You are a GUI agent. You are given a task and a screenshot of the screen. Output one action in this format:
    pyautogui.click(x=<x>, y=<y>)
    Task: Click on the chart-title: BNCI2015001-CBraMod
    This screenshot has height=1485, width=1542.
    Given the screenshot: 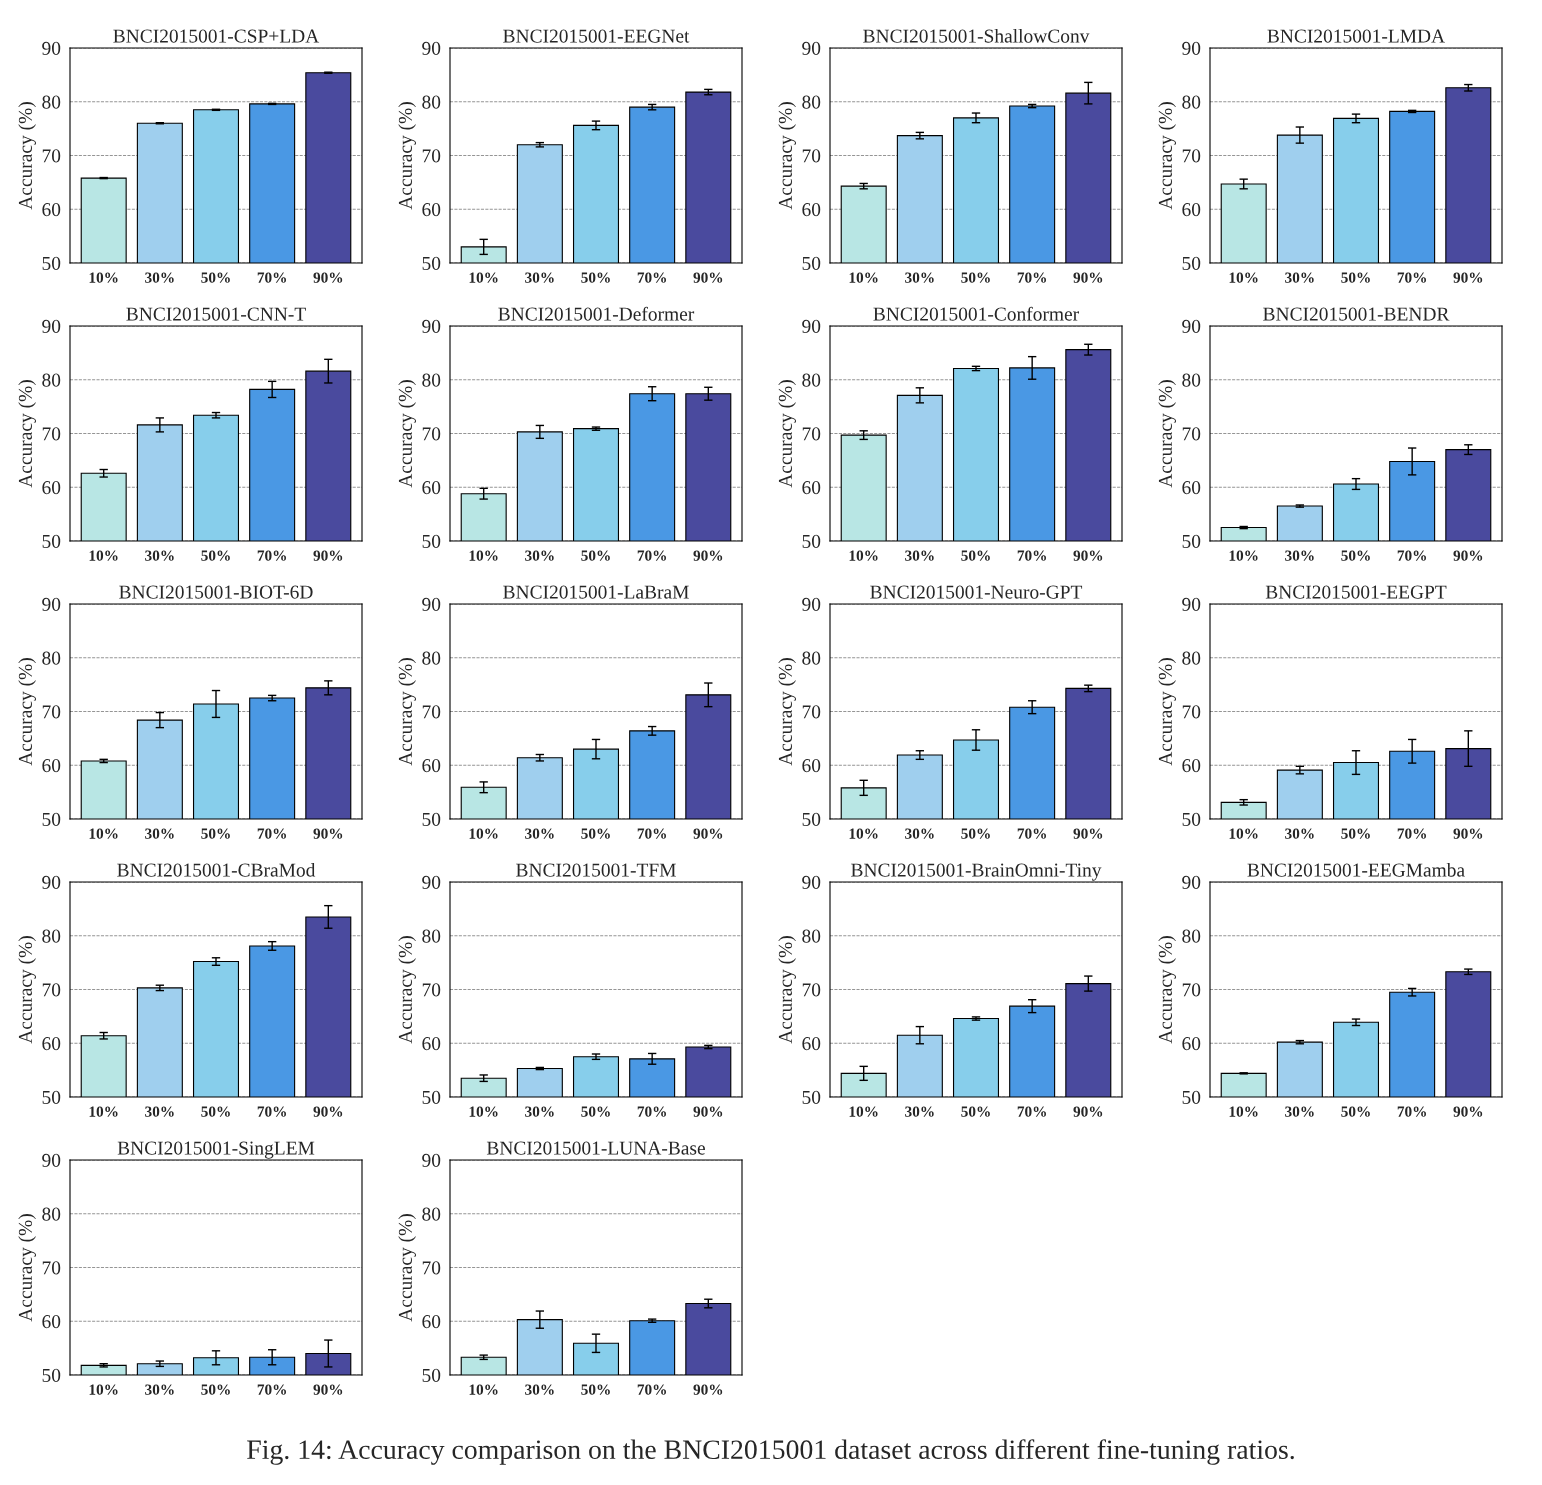 What is the action you would take?
    pyautogui.click(x=216, y=869)
    